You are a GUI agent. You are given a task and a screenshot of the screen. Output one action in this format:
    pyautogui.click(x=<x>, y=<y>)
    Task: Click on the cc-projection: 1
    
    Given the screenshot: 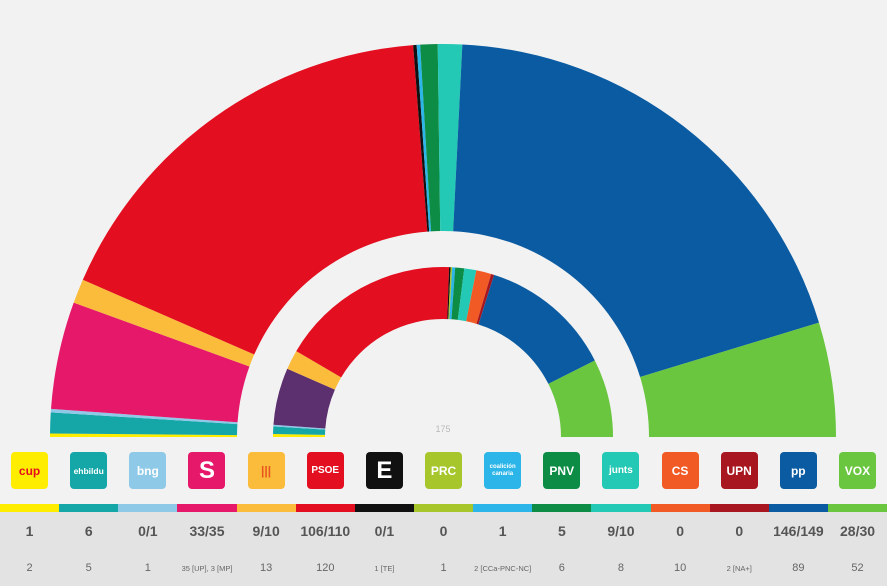 What is the action you would take?
    pyautogui.click(x=502, y=531)
    